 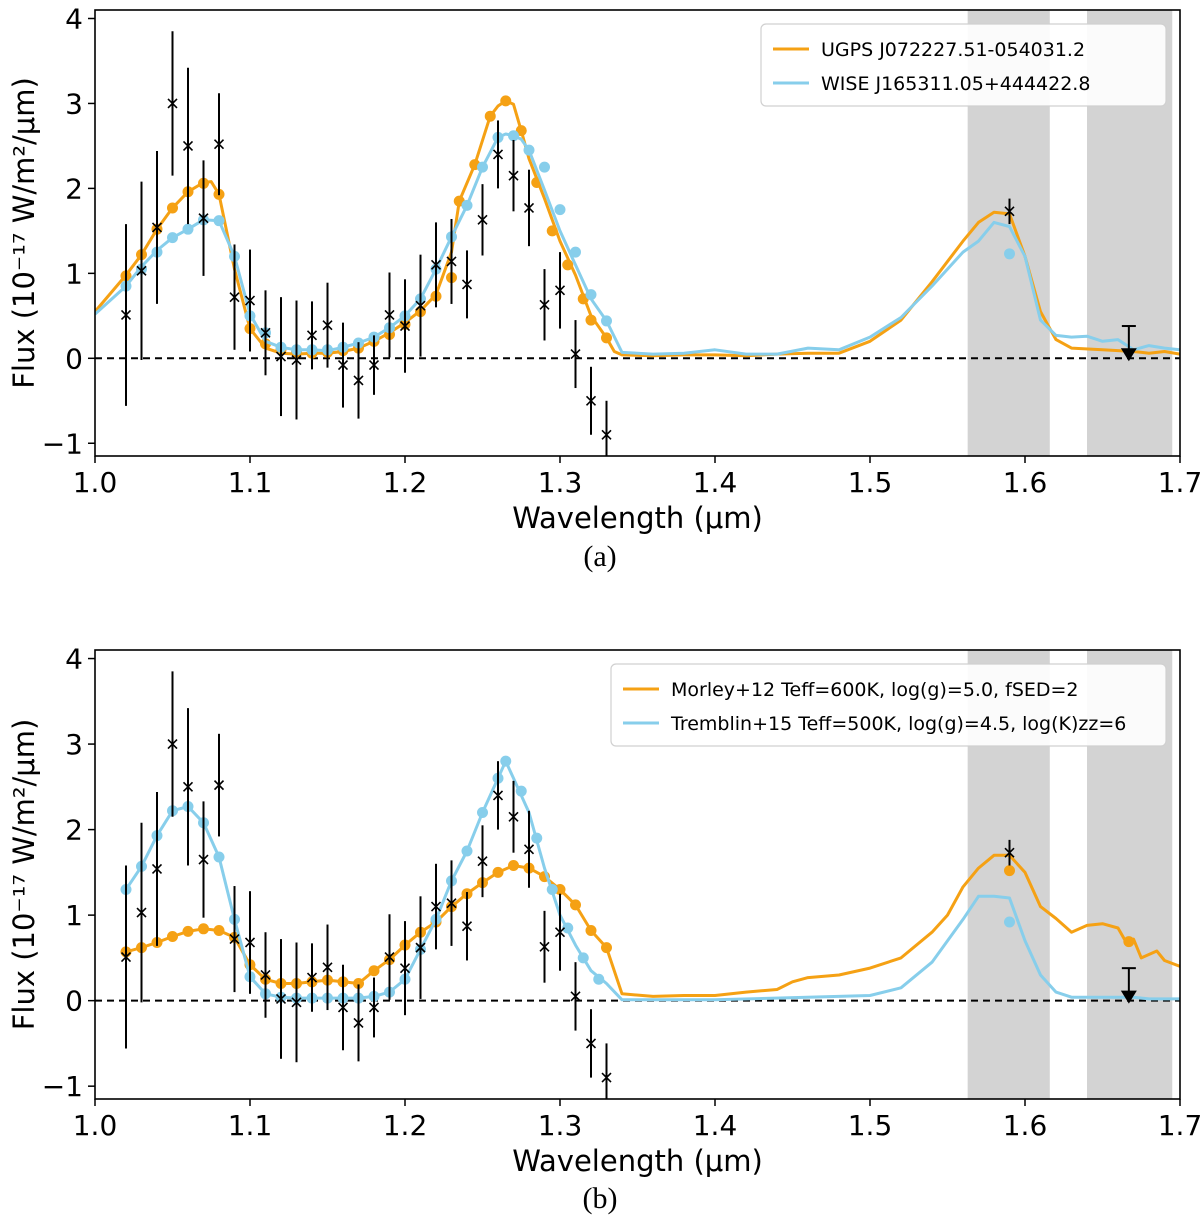 What do you see at coordinates (62, 1086) in the screenshot?
I see `p1-y-tick-label-0: −1` at bounding box center [62, 1086].